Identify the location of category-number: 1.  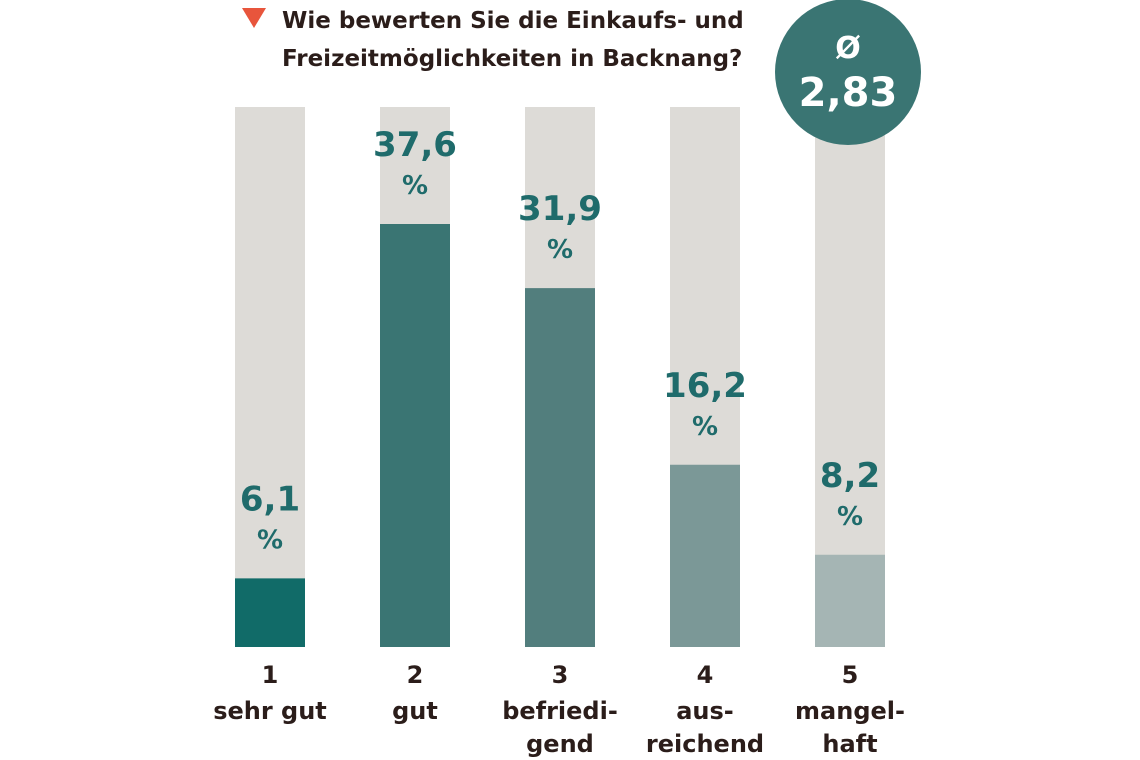
(270, 675).